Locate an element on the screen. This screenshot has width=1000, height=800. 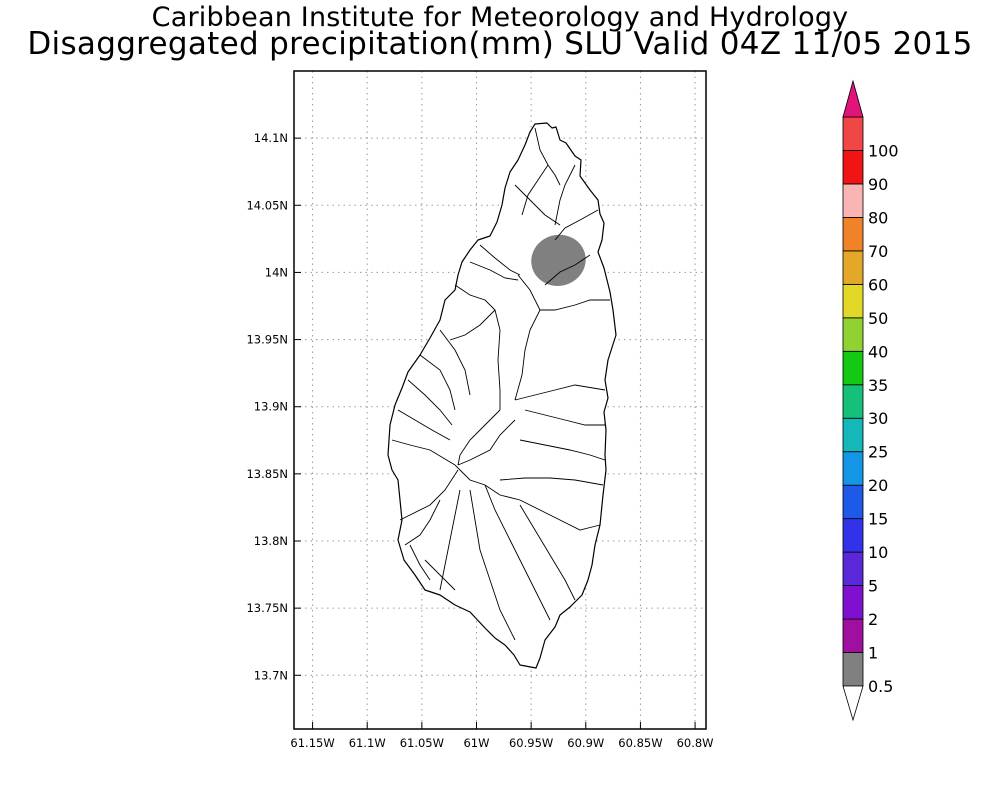
colorbar-label: 30 is located at coordinates (878, 418).